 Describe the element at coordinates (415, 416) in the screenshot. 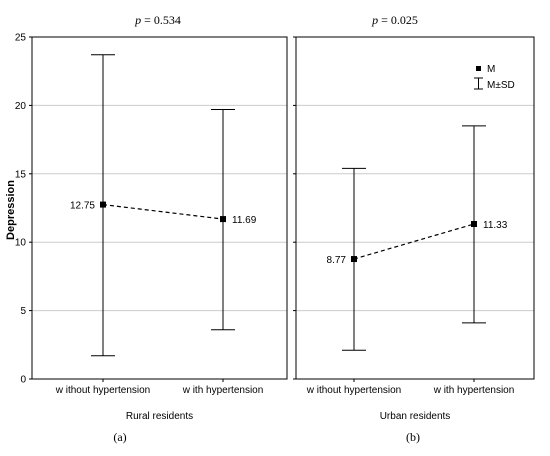

I see `x-axis-label: Urban residents` at that location.